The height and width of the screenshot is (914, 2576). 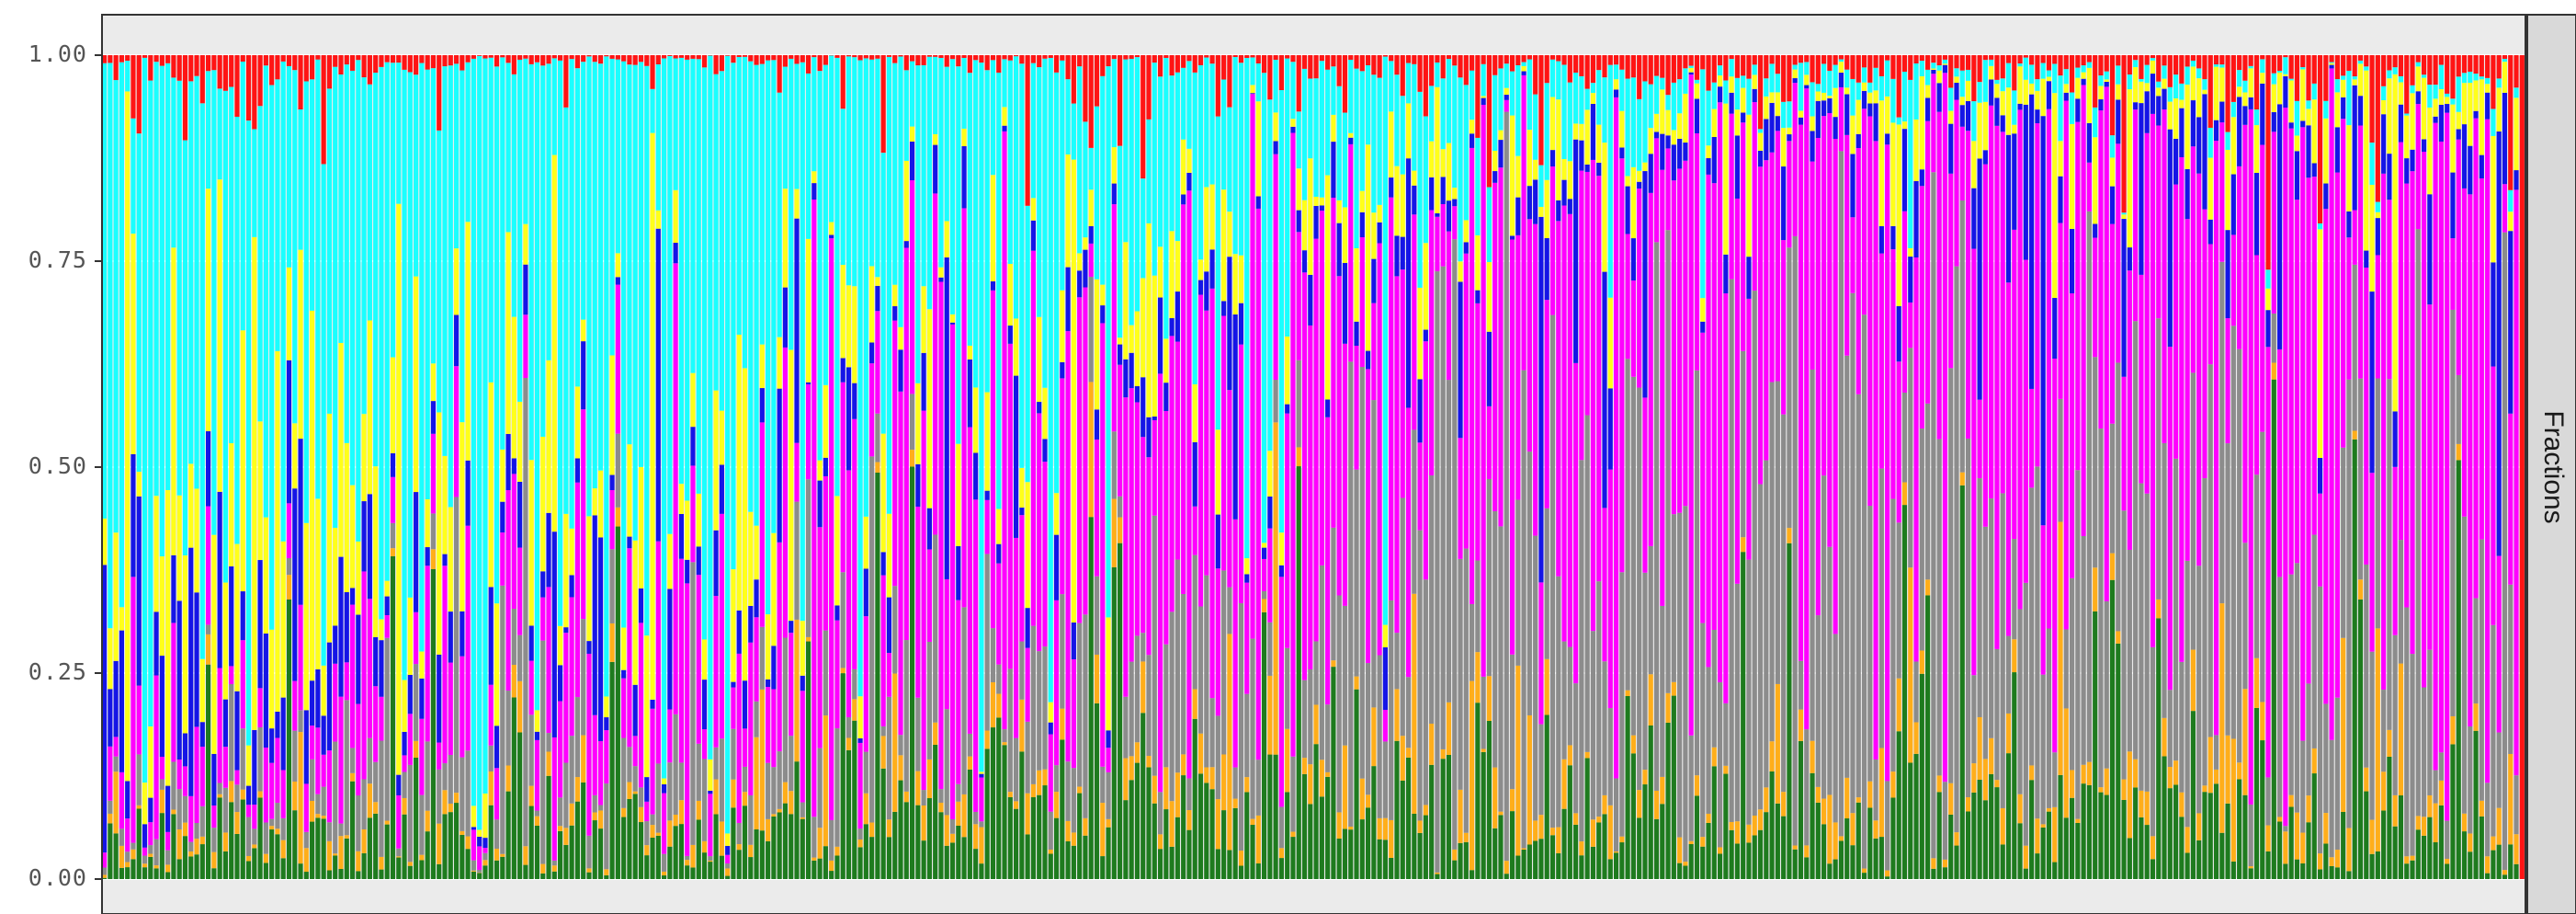 I want to click on bar-50-orange, so click(x=387, y=822).